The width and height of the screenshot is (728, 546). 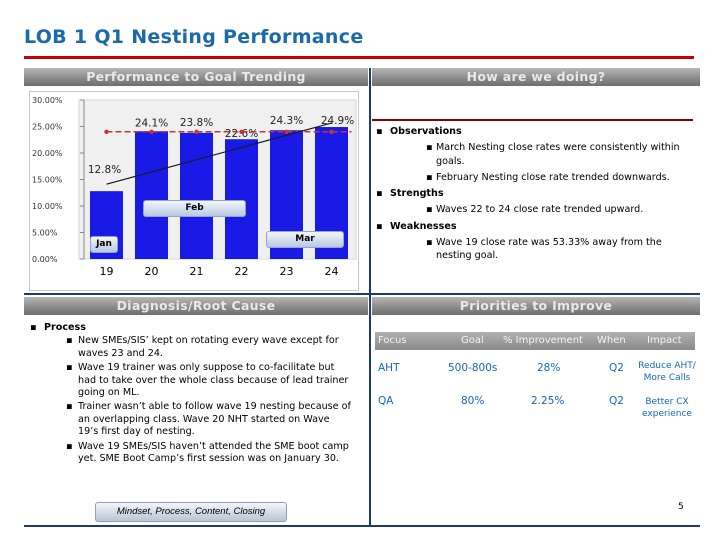 I want to click on y-tick-label: 25.00%, so click(x=47, y=127).